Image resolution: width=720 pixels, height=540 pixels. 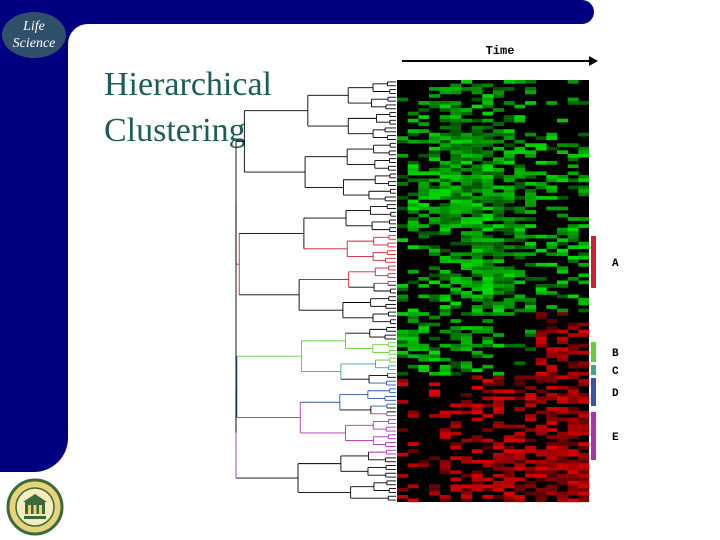 I want to click on title-line-1: Hierarchical, so click(x=188, y=84).